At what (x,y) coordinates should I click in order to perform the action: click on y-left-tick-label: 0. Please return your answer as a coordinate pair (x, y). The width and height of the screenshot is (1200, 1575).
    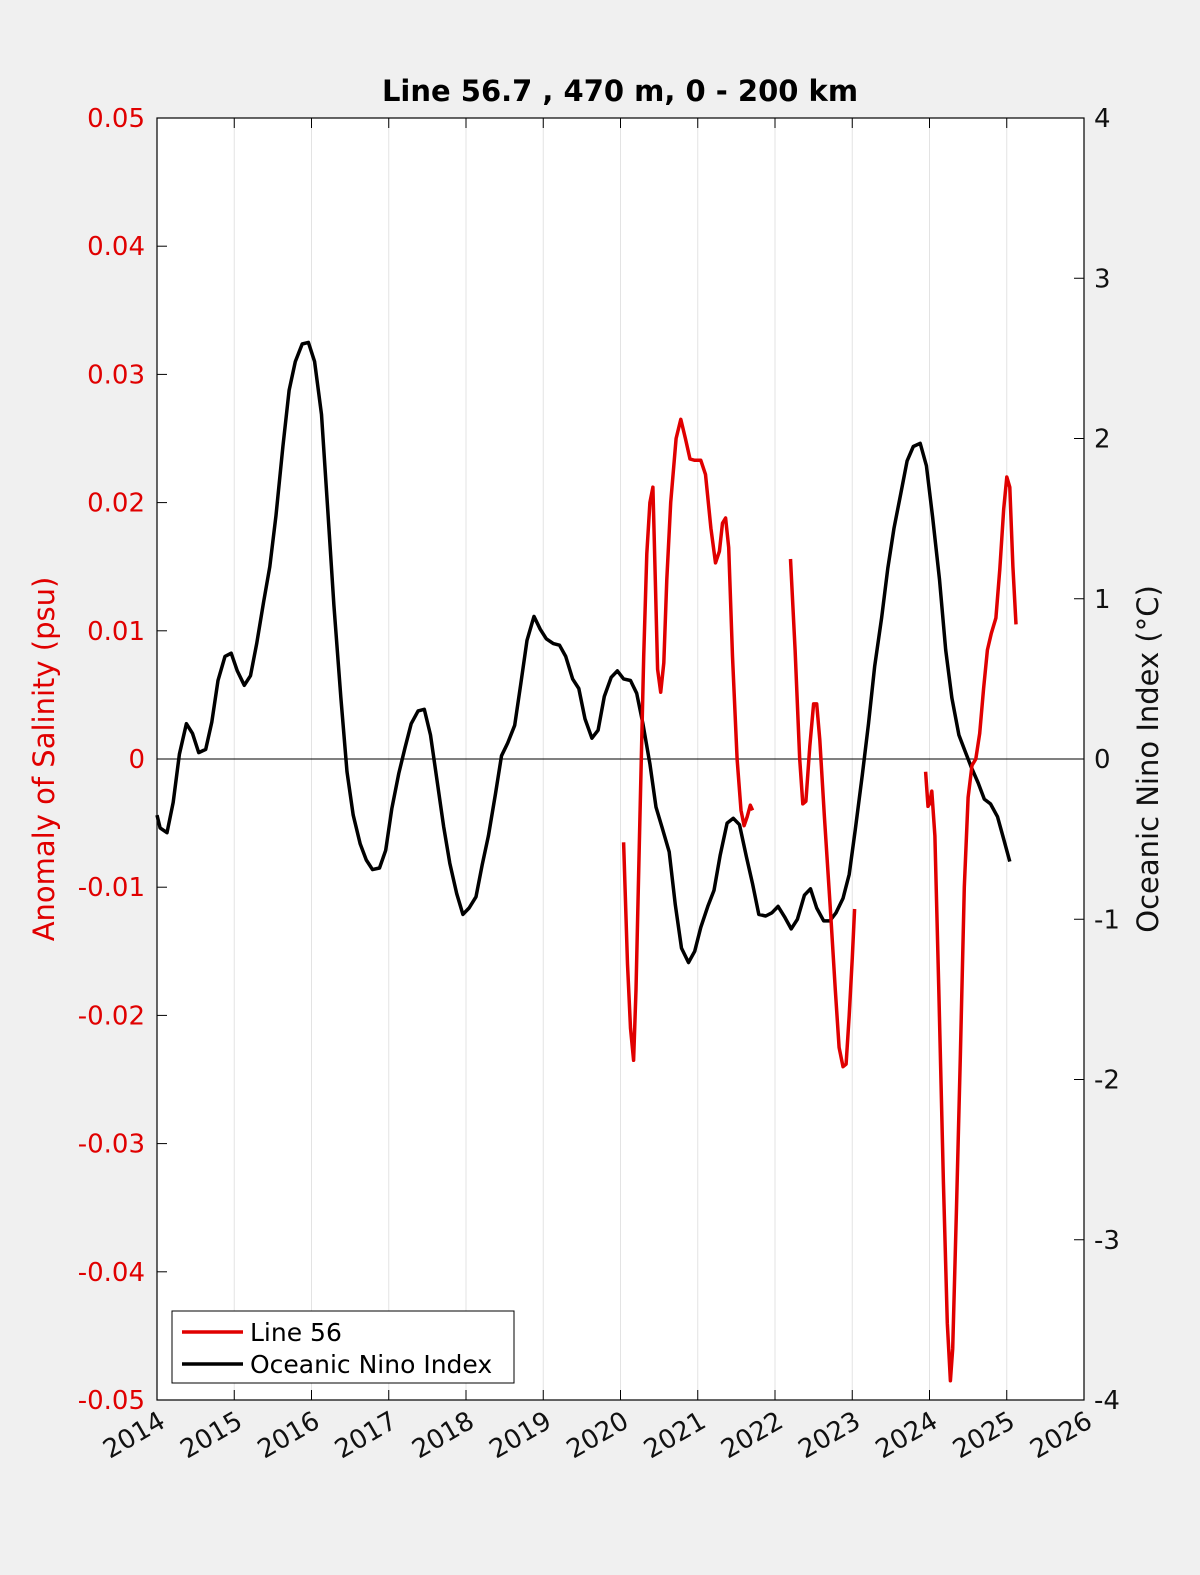
    Looking at the image, I should click on (136, 760).